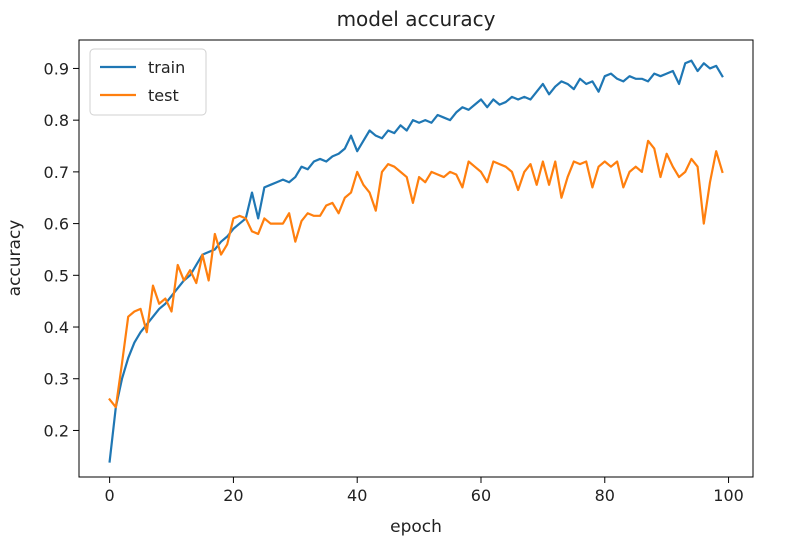  What do you see at coordinates (163, 95) in the screenshot?
I see `legend-label-test: test` at bounding box center [163, 95].